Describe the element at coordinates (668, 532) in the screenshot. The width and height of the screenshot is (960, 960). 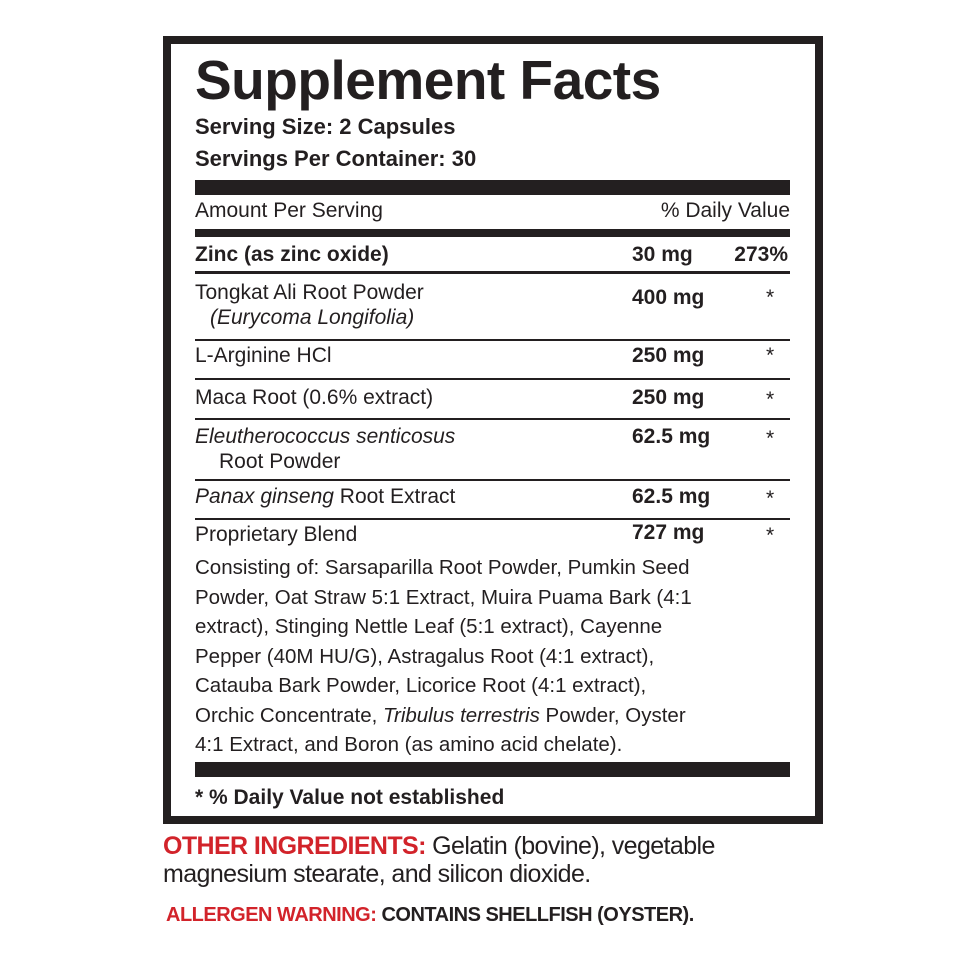
I see `ingredient-amount: 727 mg` at that location.